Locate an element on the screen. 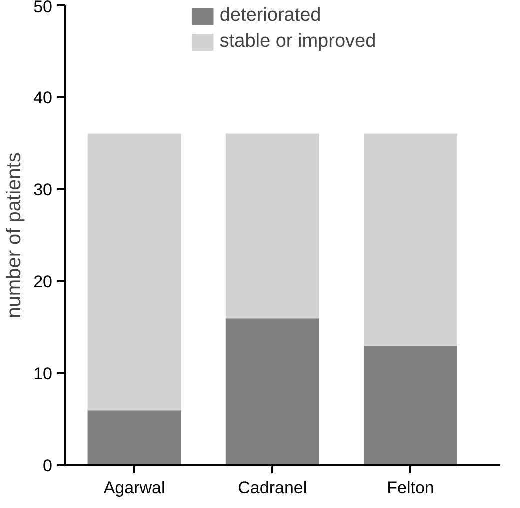 Image resolution: width=520 pixels, height=508 pixels. legend-label: stable or improved is located at coordinates (298, 42).